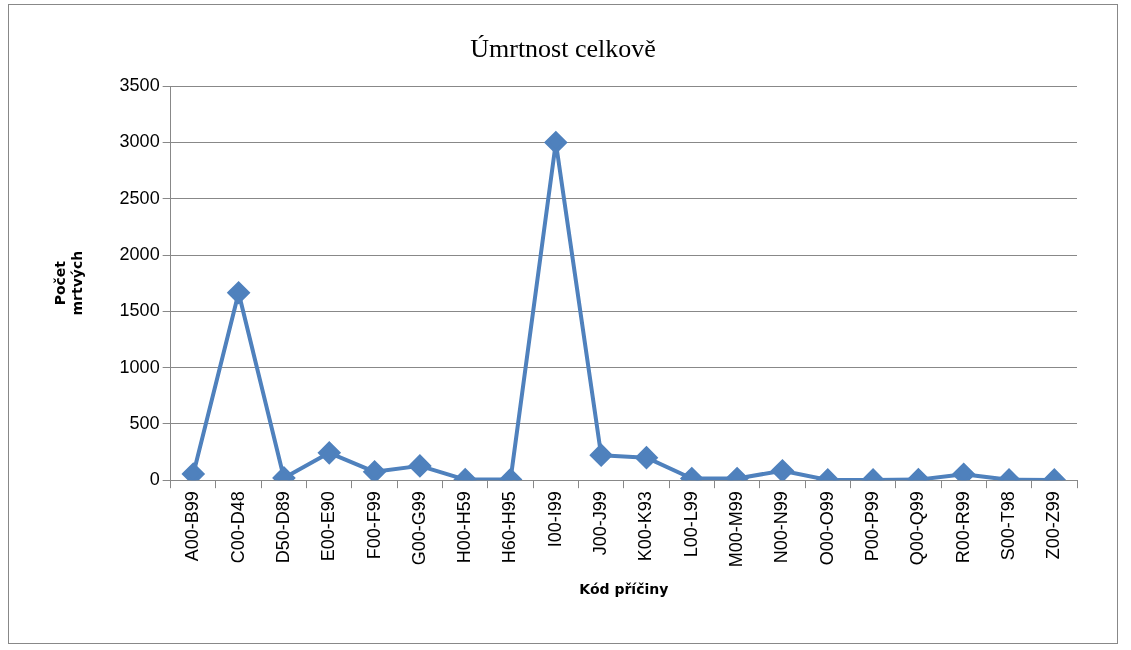  Describe the element at coordinates (826, 528) in the screenshot. I see `x-tick-label: O00-O99` at that location.